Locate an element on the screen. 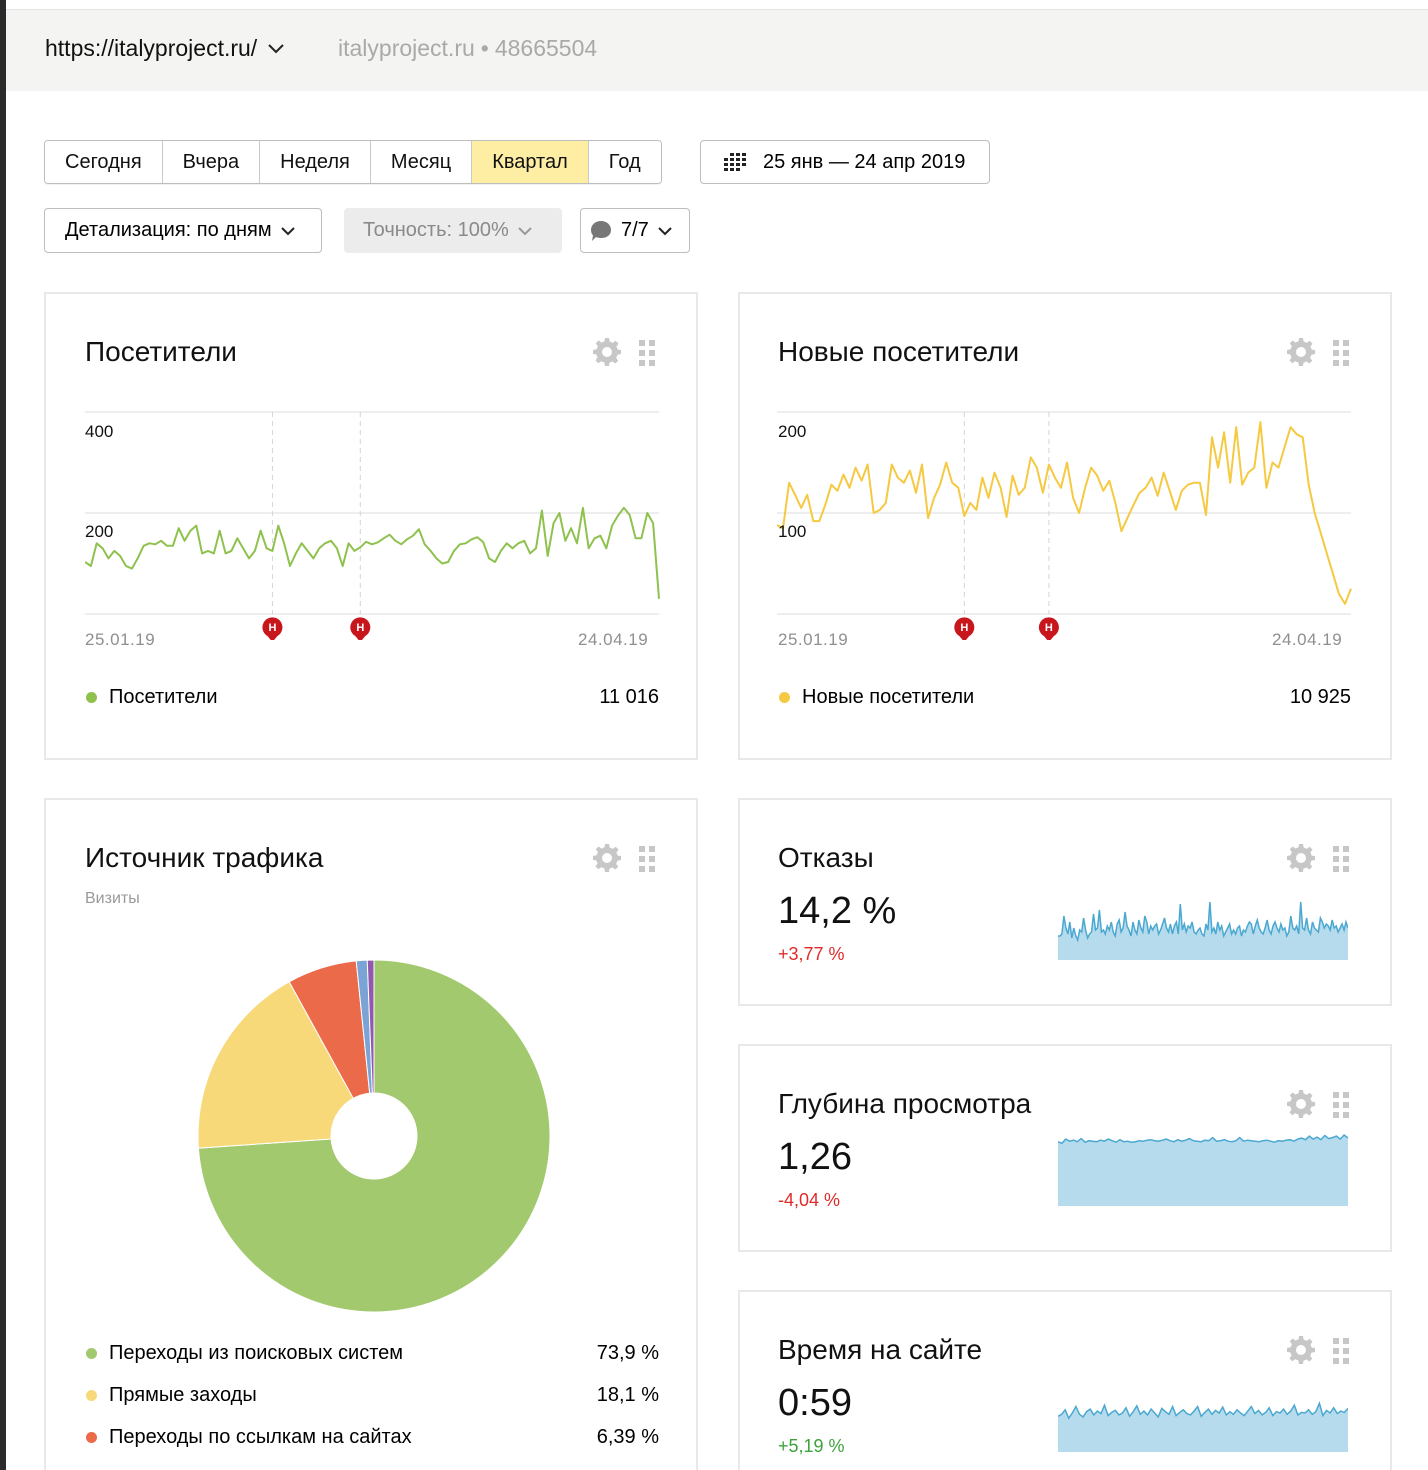 This screenshot has width=1428, height=1470. detail-dropdown: Детализация: по дням is located at coordinates (183, 230).